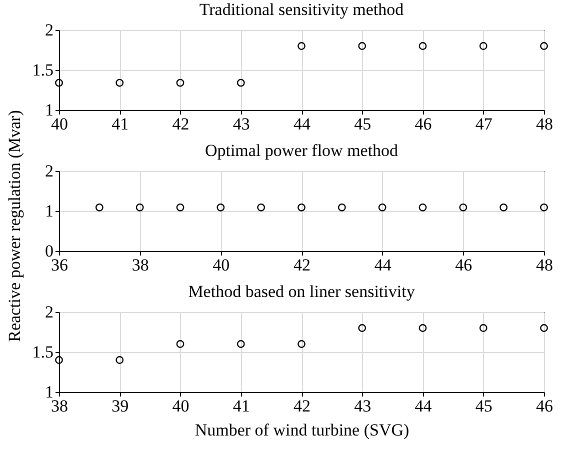  I want to click on x-tick-label: 36, so click(59, 265).